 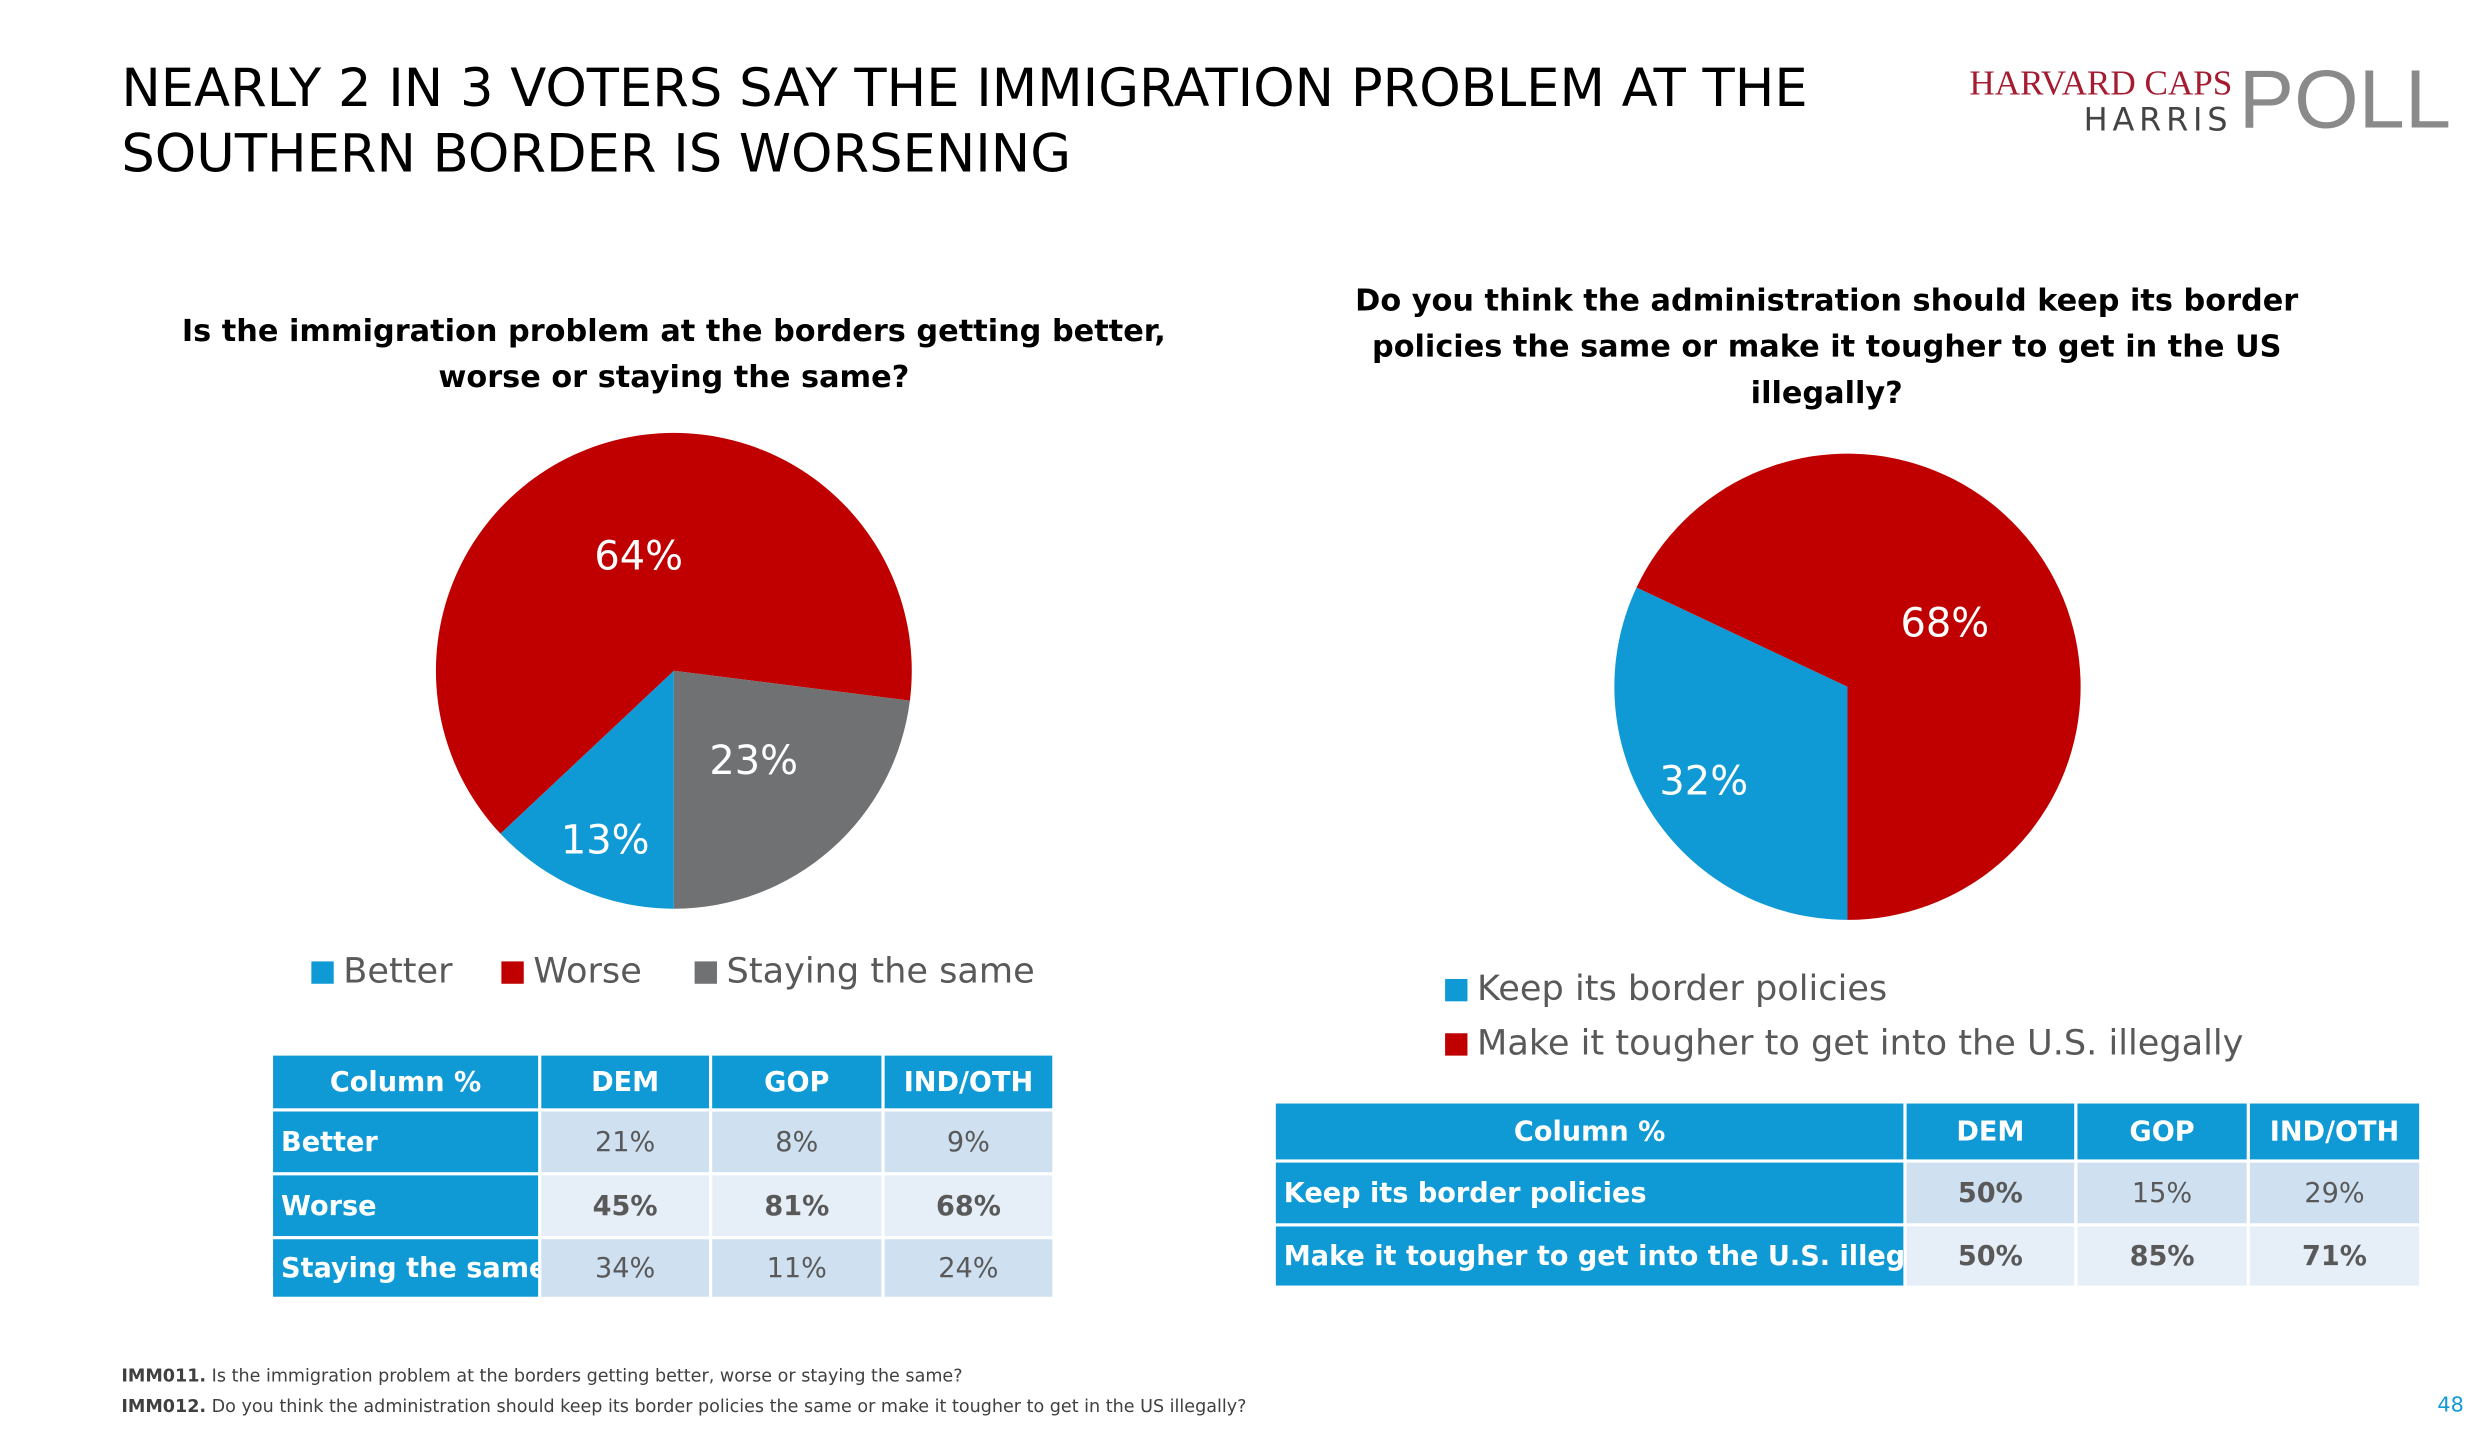 What do you see at coordinates (329, 1142) in the screenshot?
I see `table-cell-text: Better` at bounding box center [329, 1142].